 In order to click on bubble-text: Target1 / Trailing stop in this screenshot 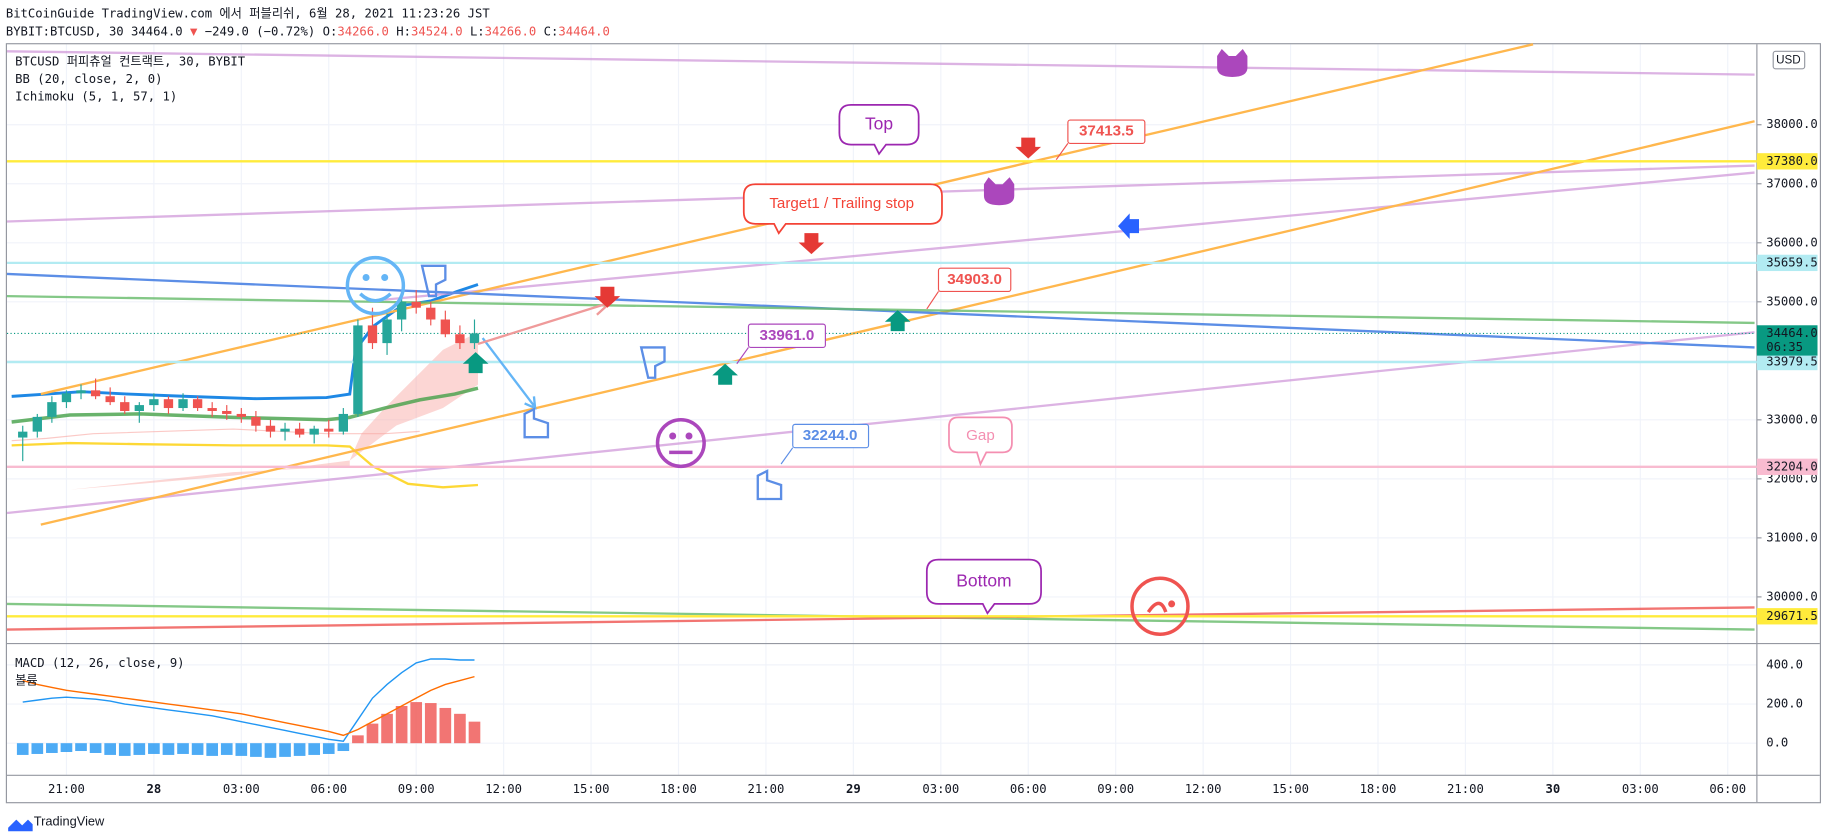, I will do `click(841, 203)`.